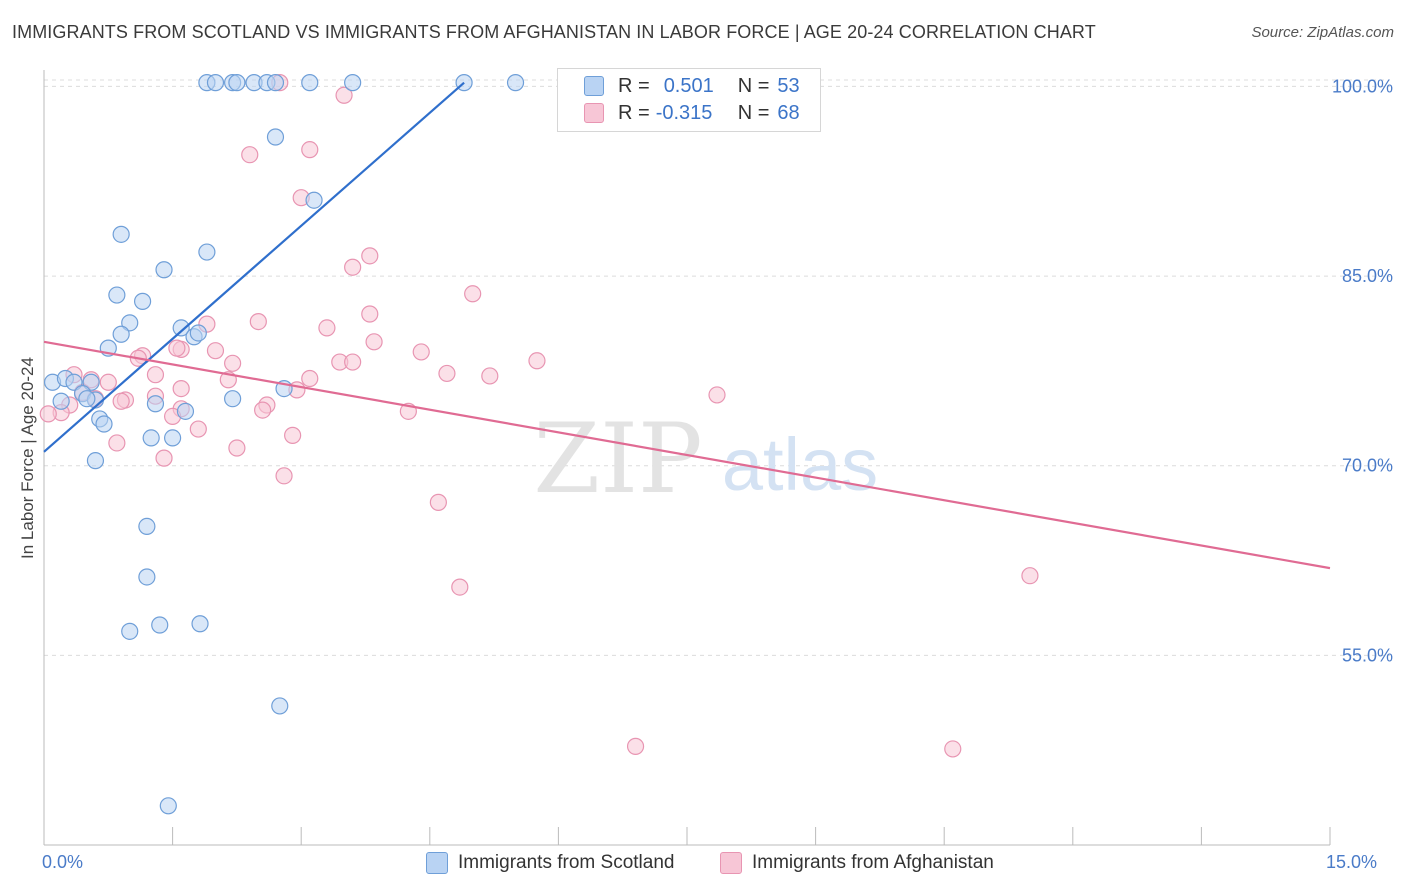 This screenshot has height=892, width=1406. I want to click on legend-n-value: 68, so click(788, 112).